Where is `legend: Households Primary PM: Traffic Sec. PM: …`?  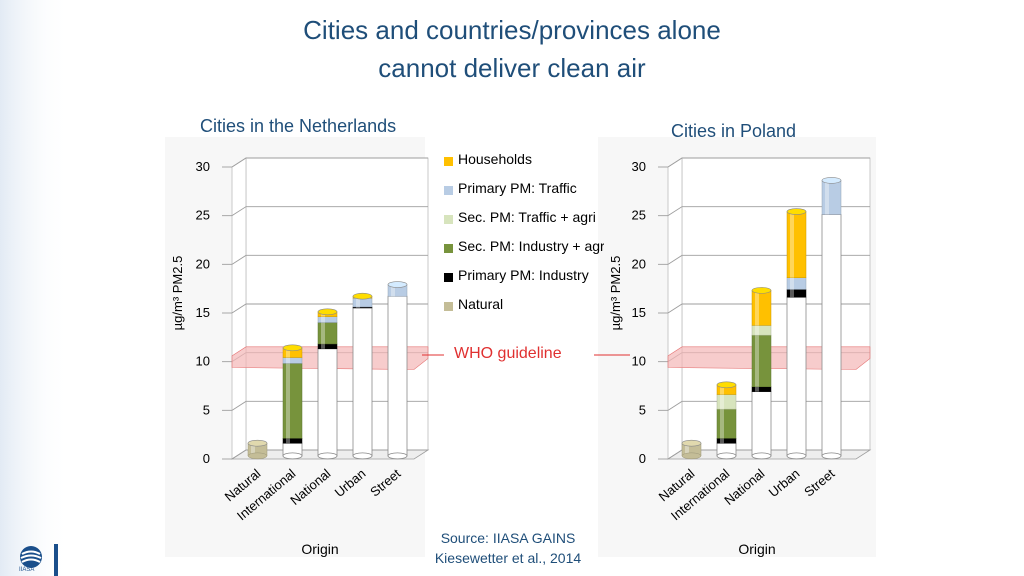
legend: Households Primary PM: Traffic Sec. PM: … is located at coordinates (524, 237).